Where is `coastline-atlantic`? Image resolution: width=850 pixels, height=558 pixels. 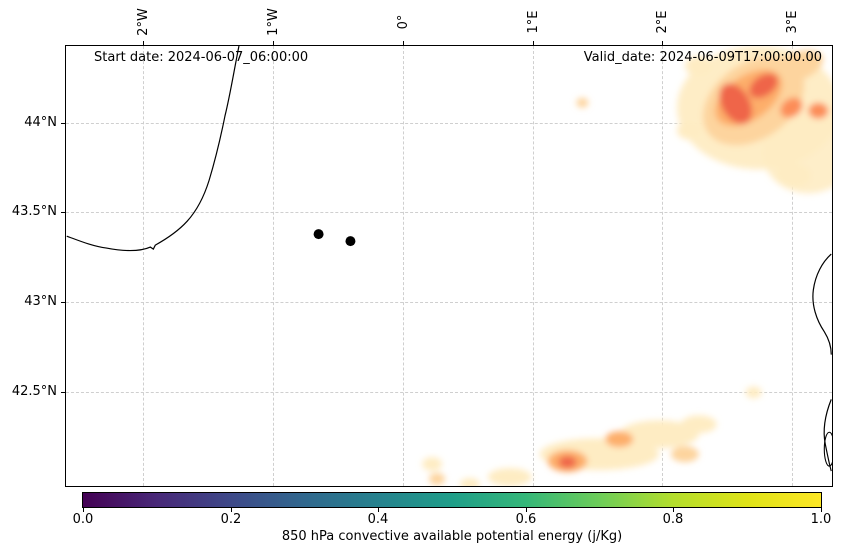
coastline-atlantic is located at coordinates (153, 149).